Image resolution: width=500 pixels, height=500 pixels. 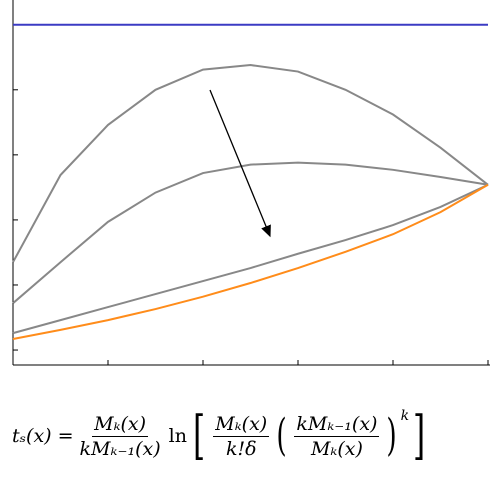 I want to click on fraction: Mₖ(x) kMₖ₋₁(x), so click(x=120, y=436).